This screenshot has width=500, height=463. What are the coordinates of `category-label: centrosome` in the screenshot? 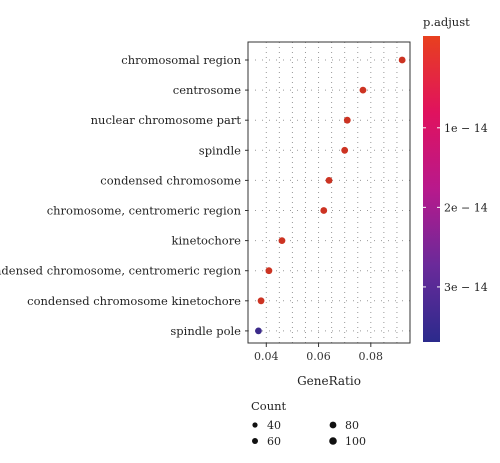 It's located at (207, 90).